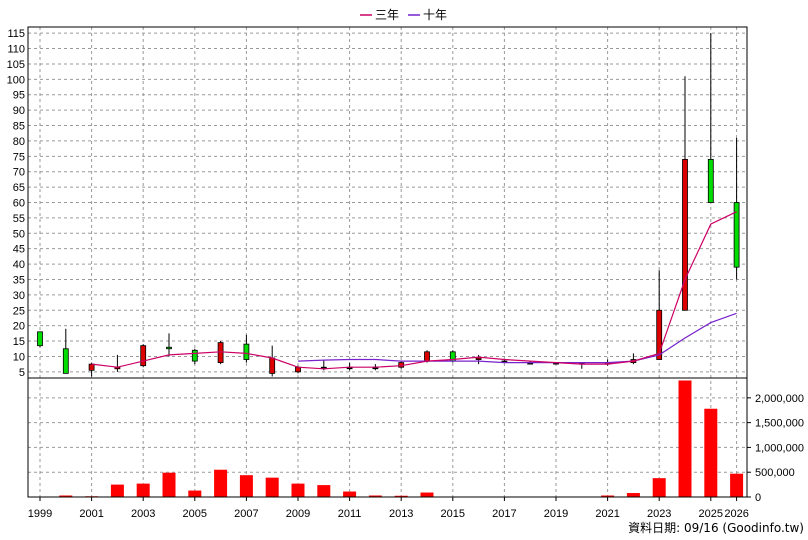 The image size is (808, 540). I want to click on candle-2016, so click(478, 359).